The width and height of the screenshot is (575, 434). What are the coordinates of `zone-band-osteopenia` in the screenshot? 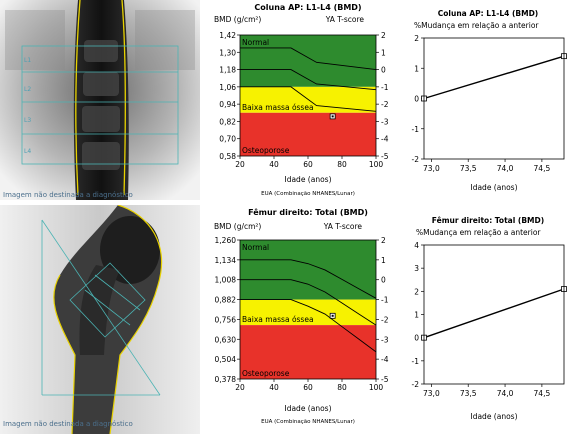 It's located at (308, 312).